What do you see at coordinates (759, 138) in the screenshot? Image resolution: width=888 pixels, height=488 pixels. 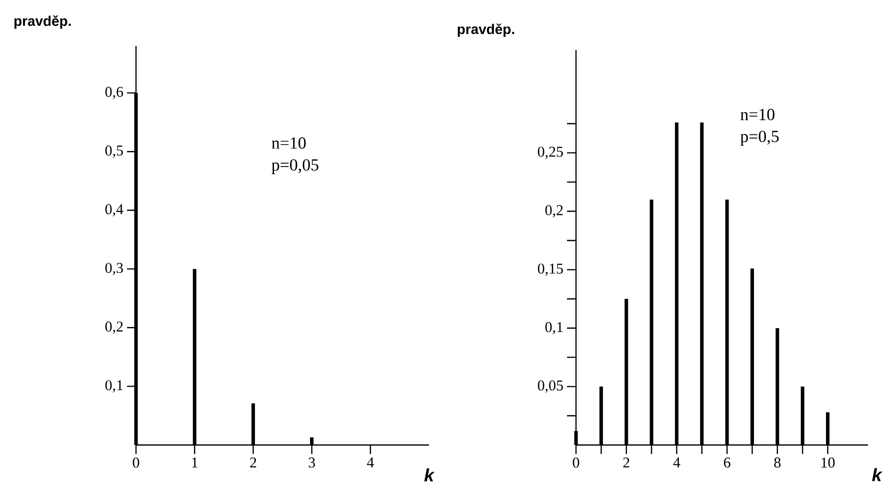 I see `annotation: p=0,5` at bounding box center [759, 138].